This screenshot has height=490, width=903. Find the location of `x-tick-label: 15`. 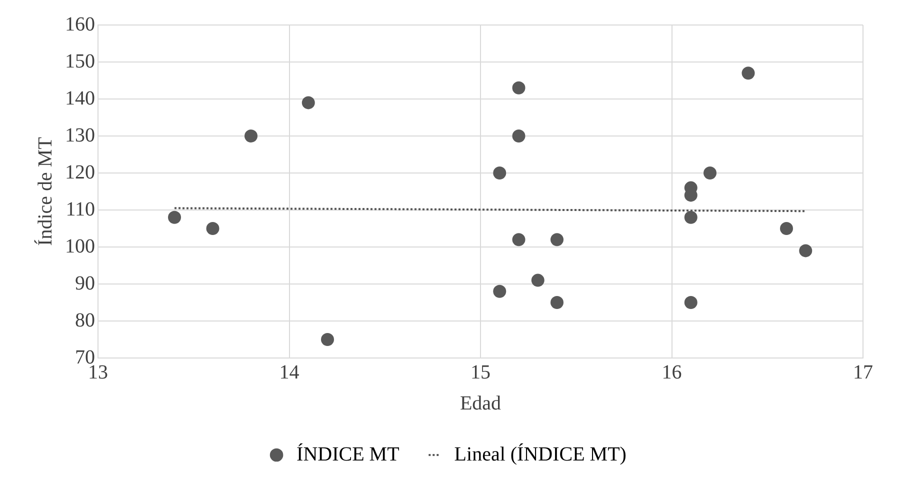

x-tick-label: 15 is located at coordinates (480, 372).